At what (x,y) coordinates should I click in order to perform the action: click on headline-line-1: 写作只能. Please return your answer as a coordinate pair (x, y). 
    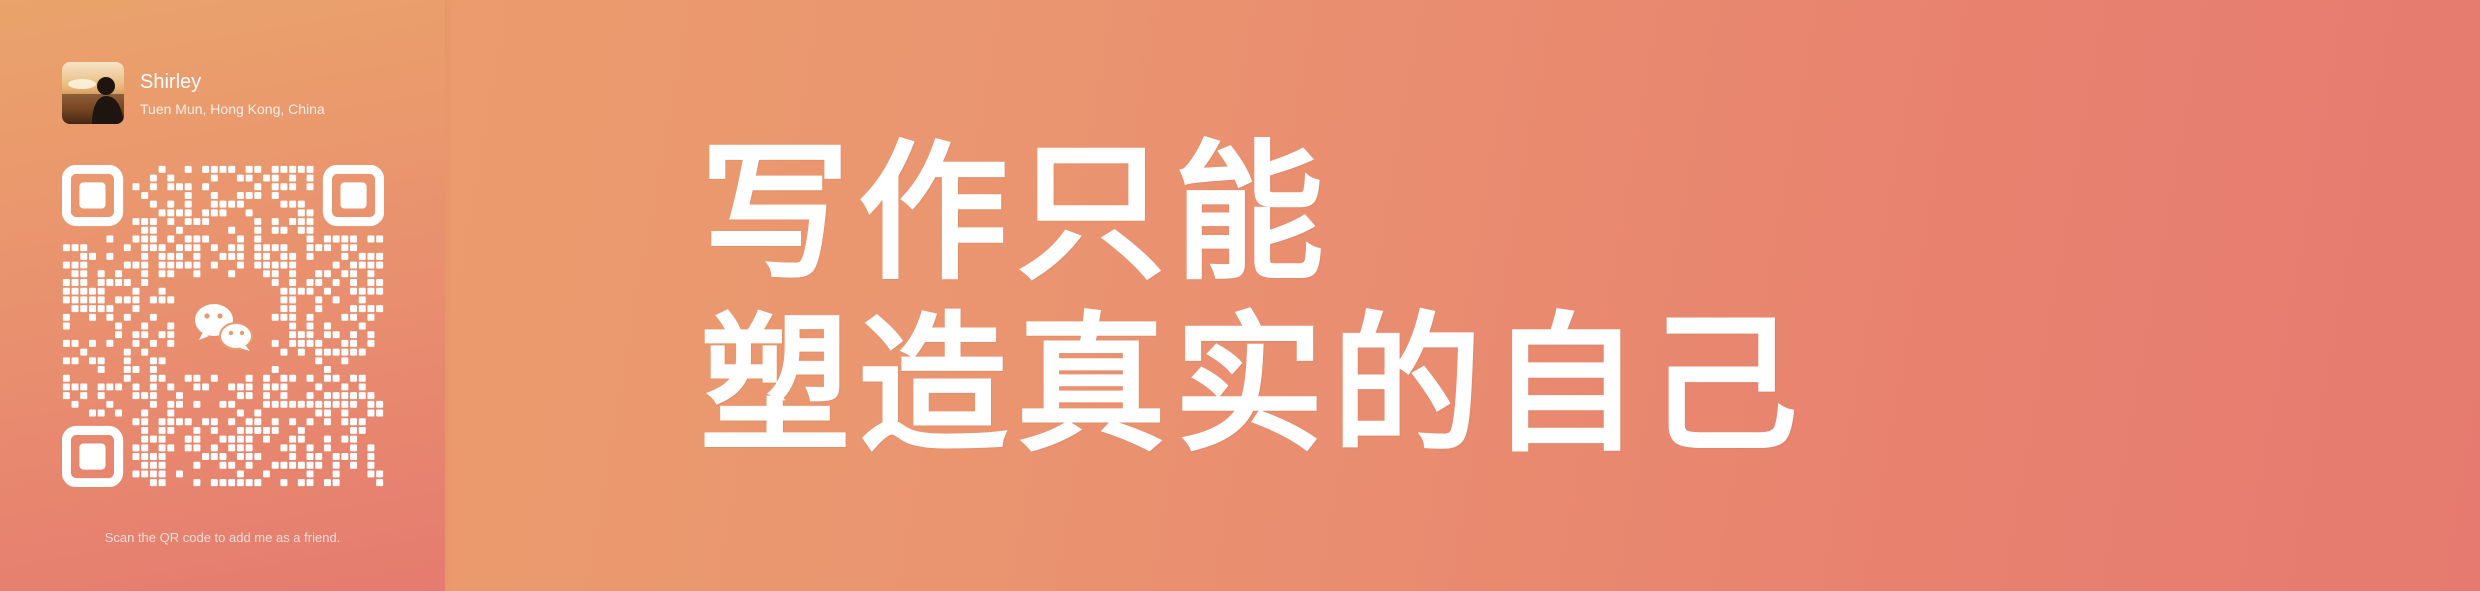
    Looking at the image, I should click on (1016, 213).